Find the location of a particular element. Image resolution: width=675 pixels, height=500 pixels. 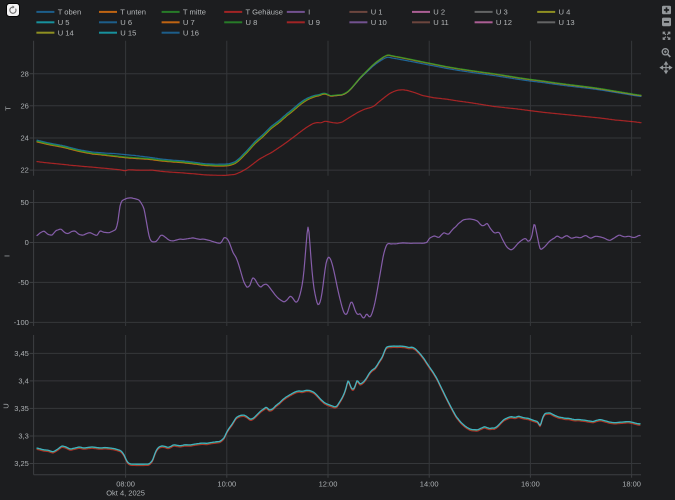

svg-text: 22 is located at coordinates (24, 170).